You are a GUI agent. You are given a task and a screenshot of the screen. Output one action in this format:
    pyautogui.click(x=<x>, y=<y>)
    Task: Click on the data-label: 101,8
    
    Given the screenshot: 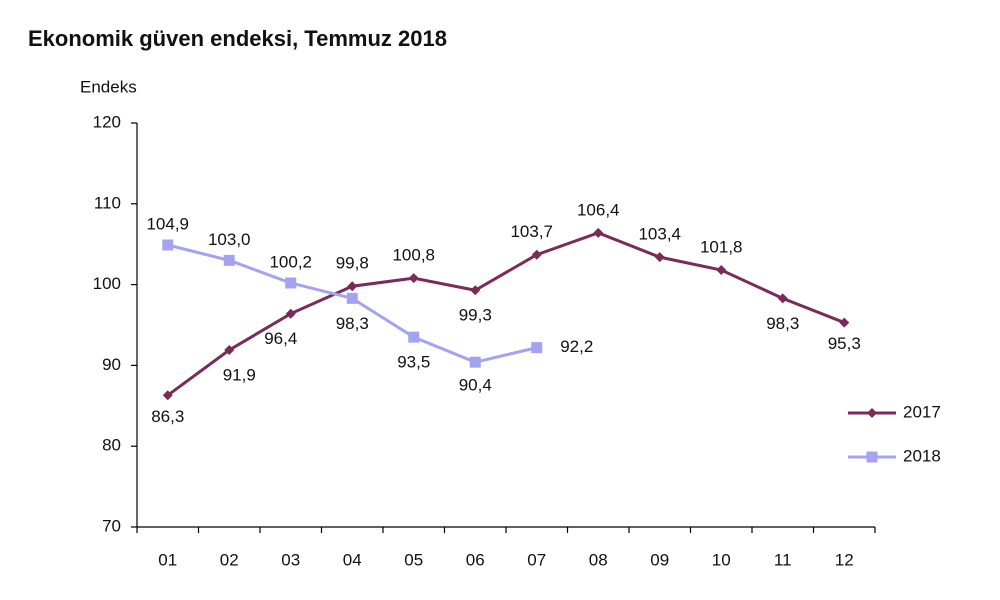 What is the action you would take?
    pyautogui.click(x=721, y=247)
    